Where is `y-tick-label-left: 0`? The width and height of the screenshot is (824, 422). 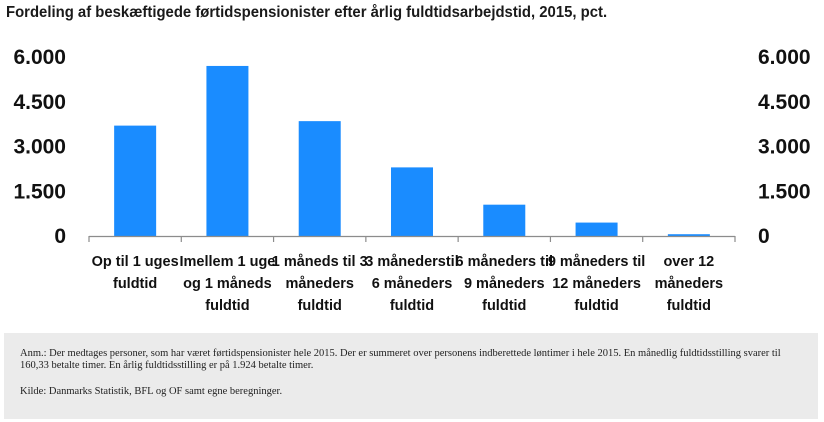 y-tick-label-left: 0 is located at coordinates (60, 236).